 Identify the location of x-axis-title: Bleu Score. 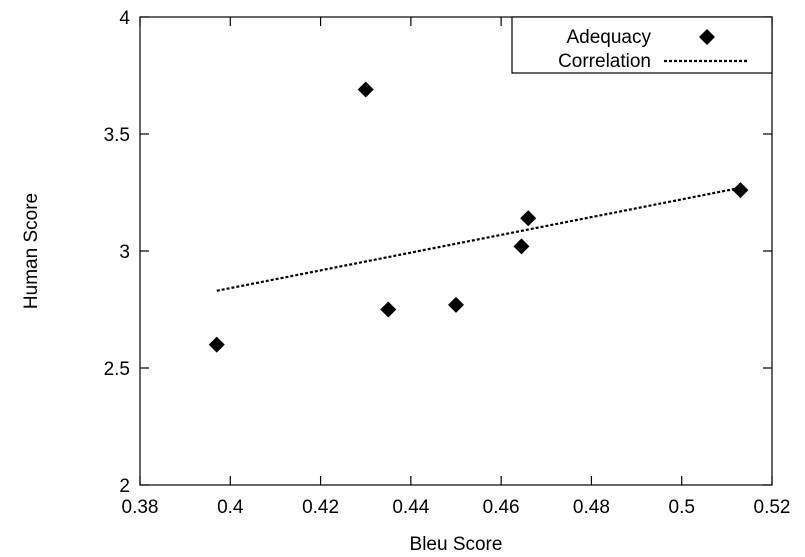
(456, 544).